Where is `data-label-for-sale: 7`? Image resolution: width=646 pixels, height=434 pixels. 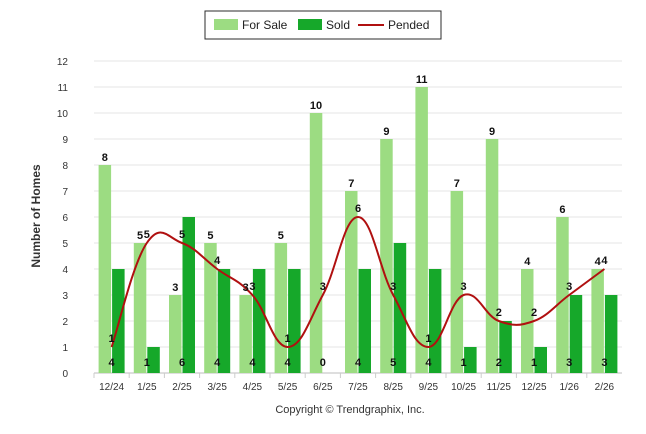 data-label-for-sale: 7 is located at coordinates (351, 184).